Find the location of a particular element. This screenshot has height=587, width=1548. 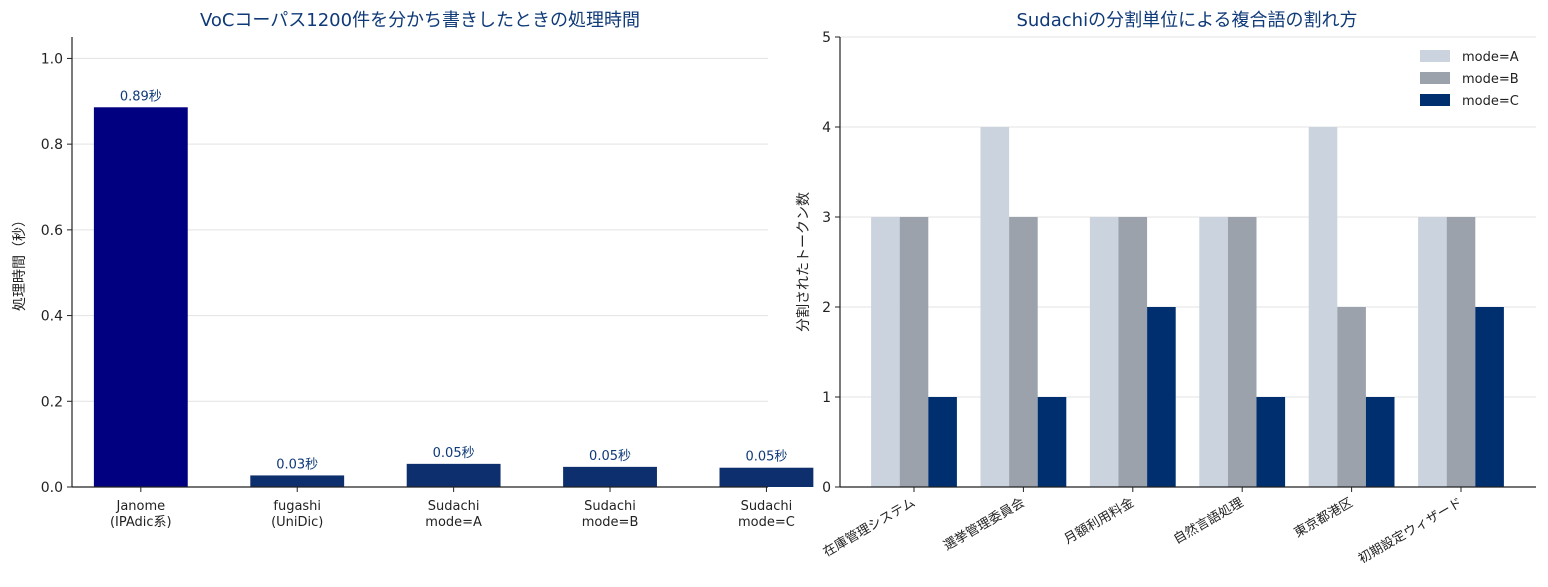

right-x-tick-label: 在庫管理システム is located at coordinates (869, 527).